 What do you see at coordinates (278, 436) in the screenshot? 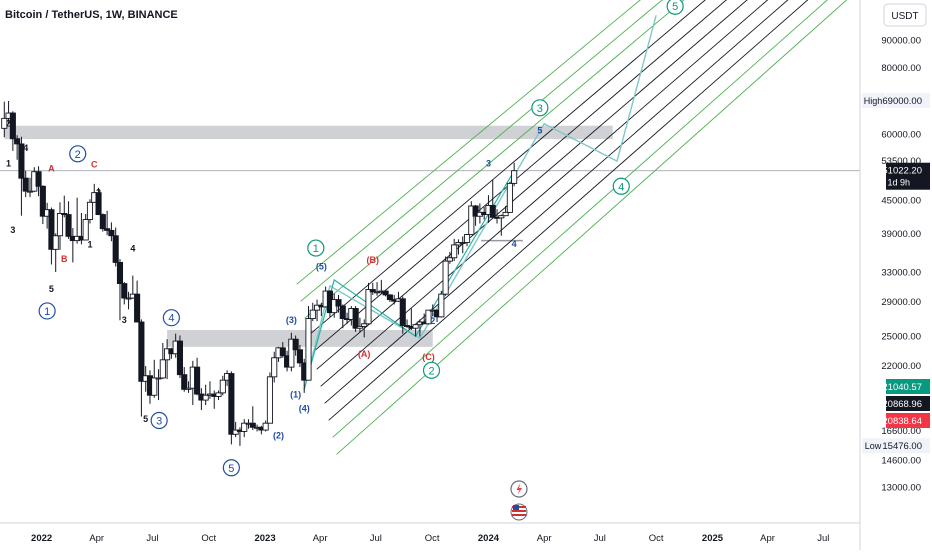
I see `wave-label: (2)` at bounding box center [278, 436].